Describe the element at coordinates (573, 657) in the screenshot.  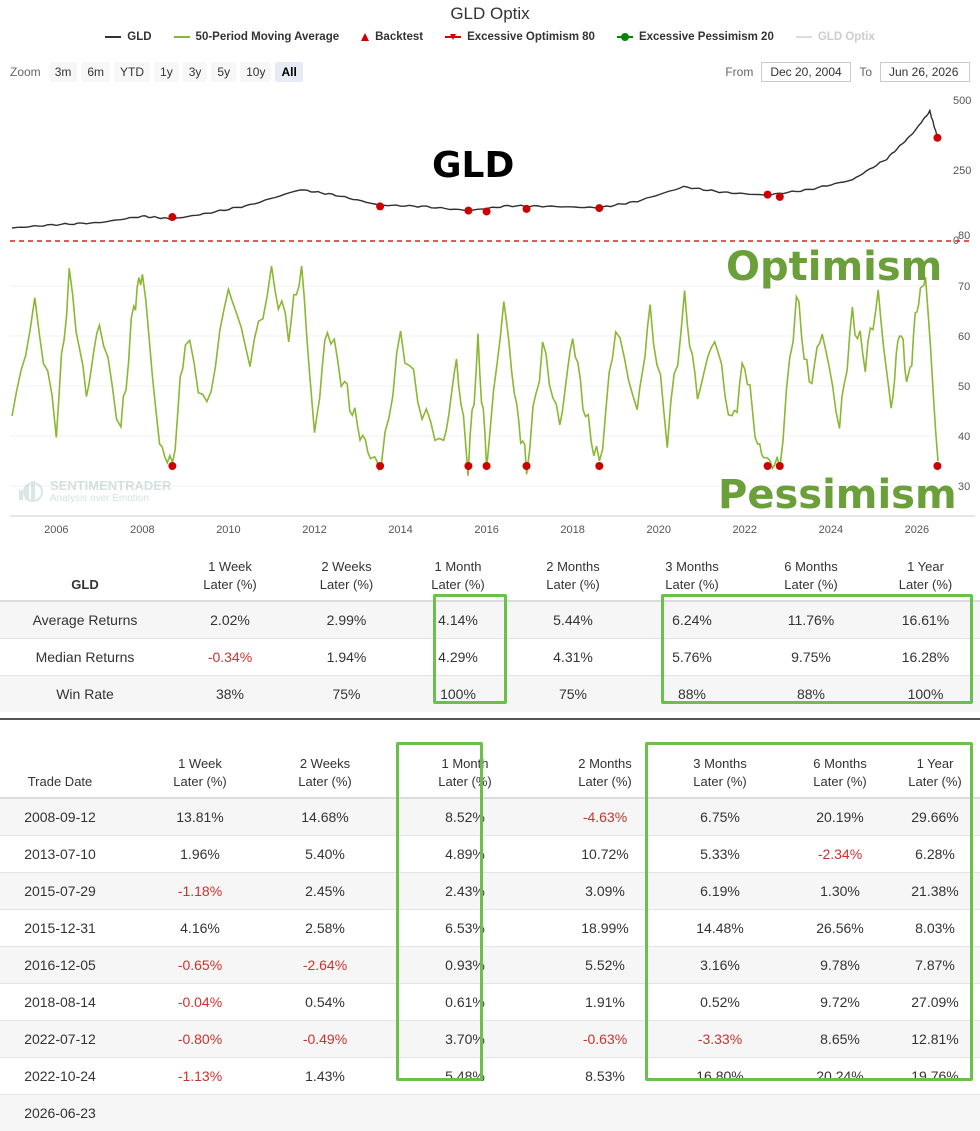
I see `table-cell: 4.31%` at that location.